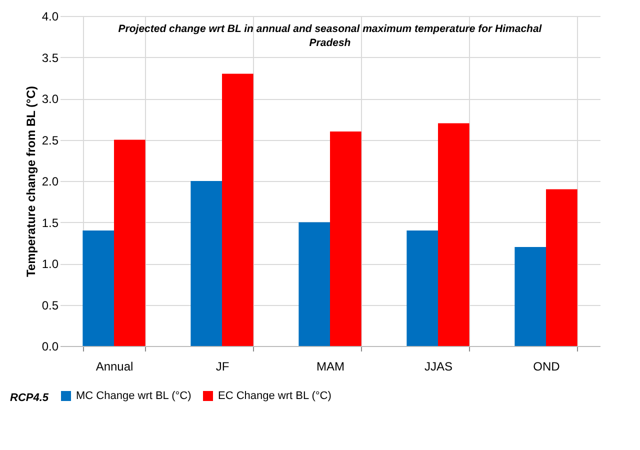  What do you see at coordinates (330, 367) in the screenshot?
I see `x-tick-label: MAM` at bounding box center [330, 367].